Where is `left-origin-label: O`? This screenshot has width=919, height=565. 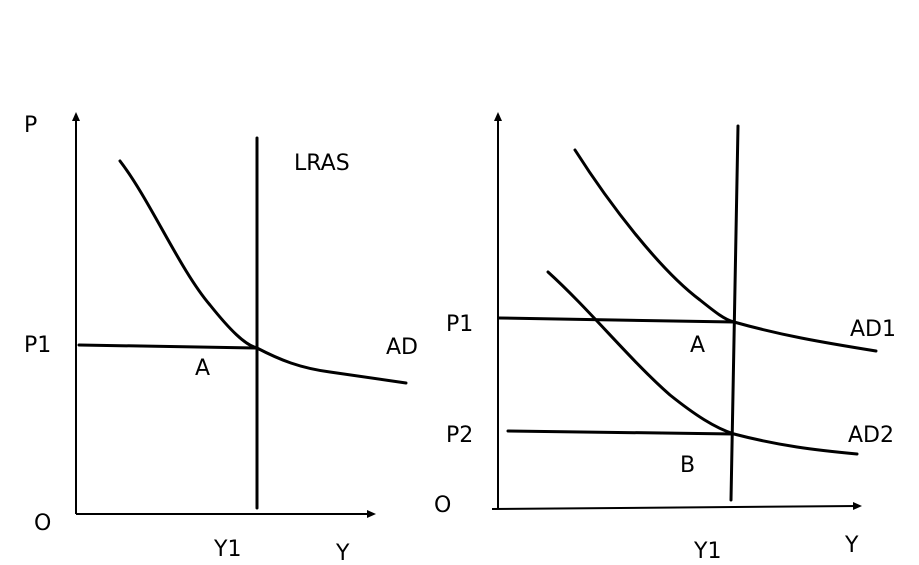 left-origin-label: O is located at coordinates (42, 523).